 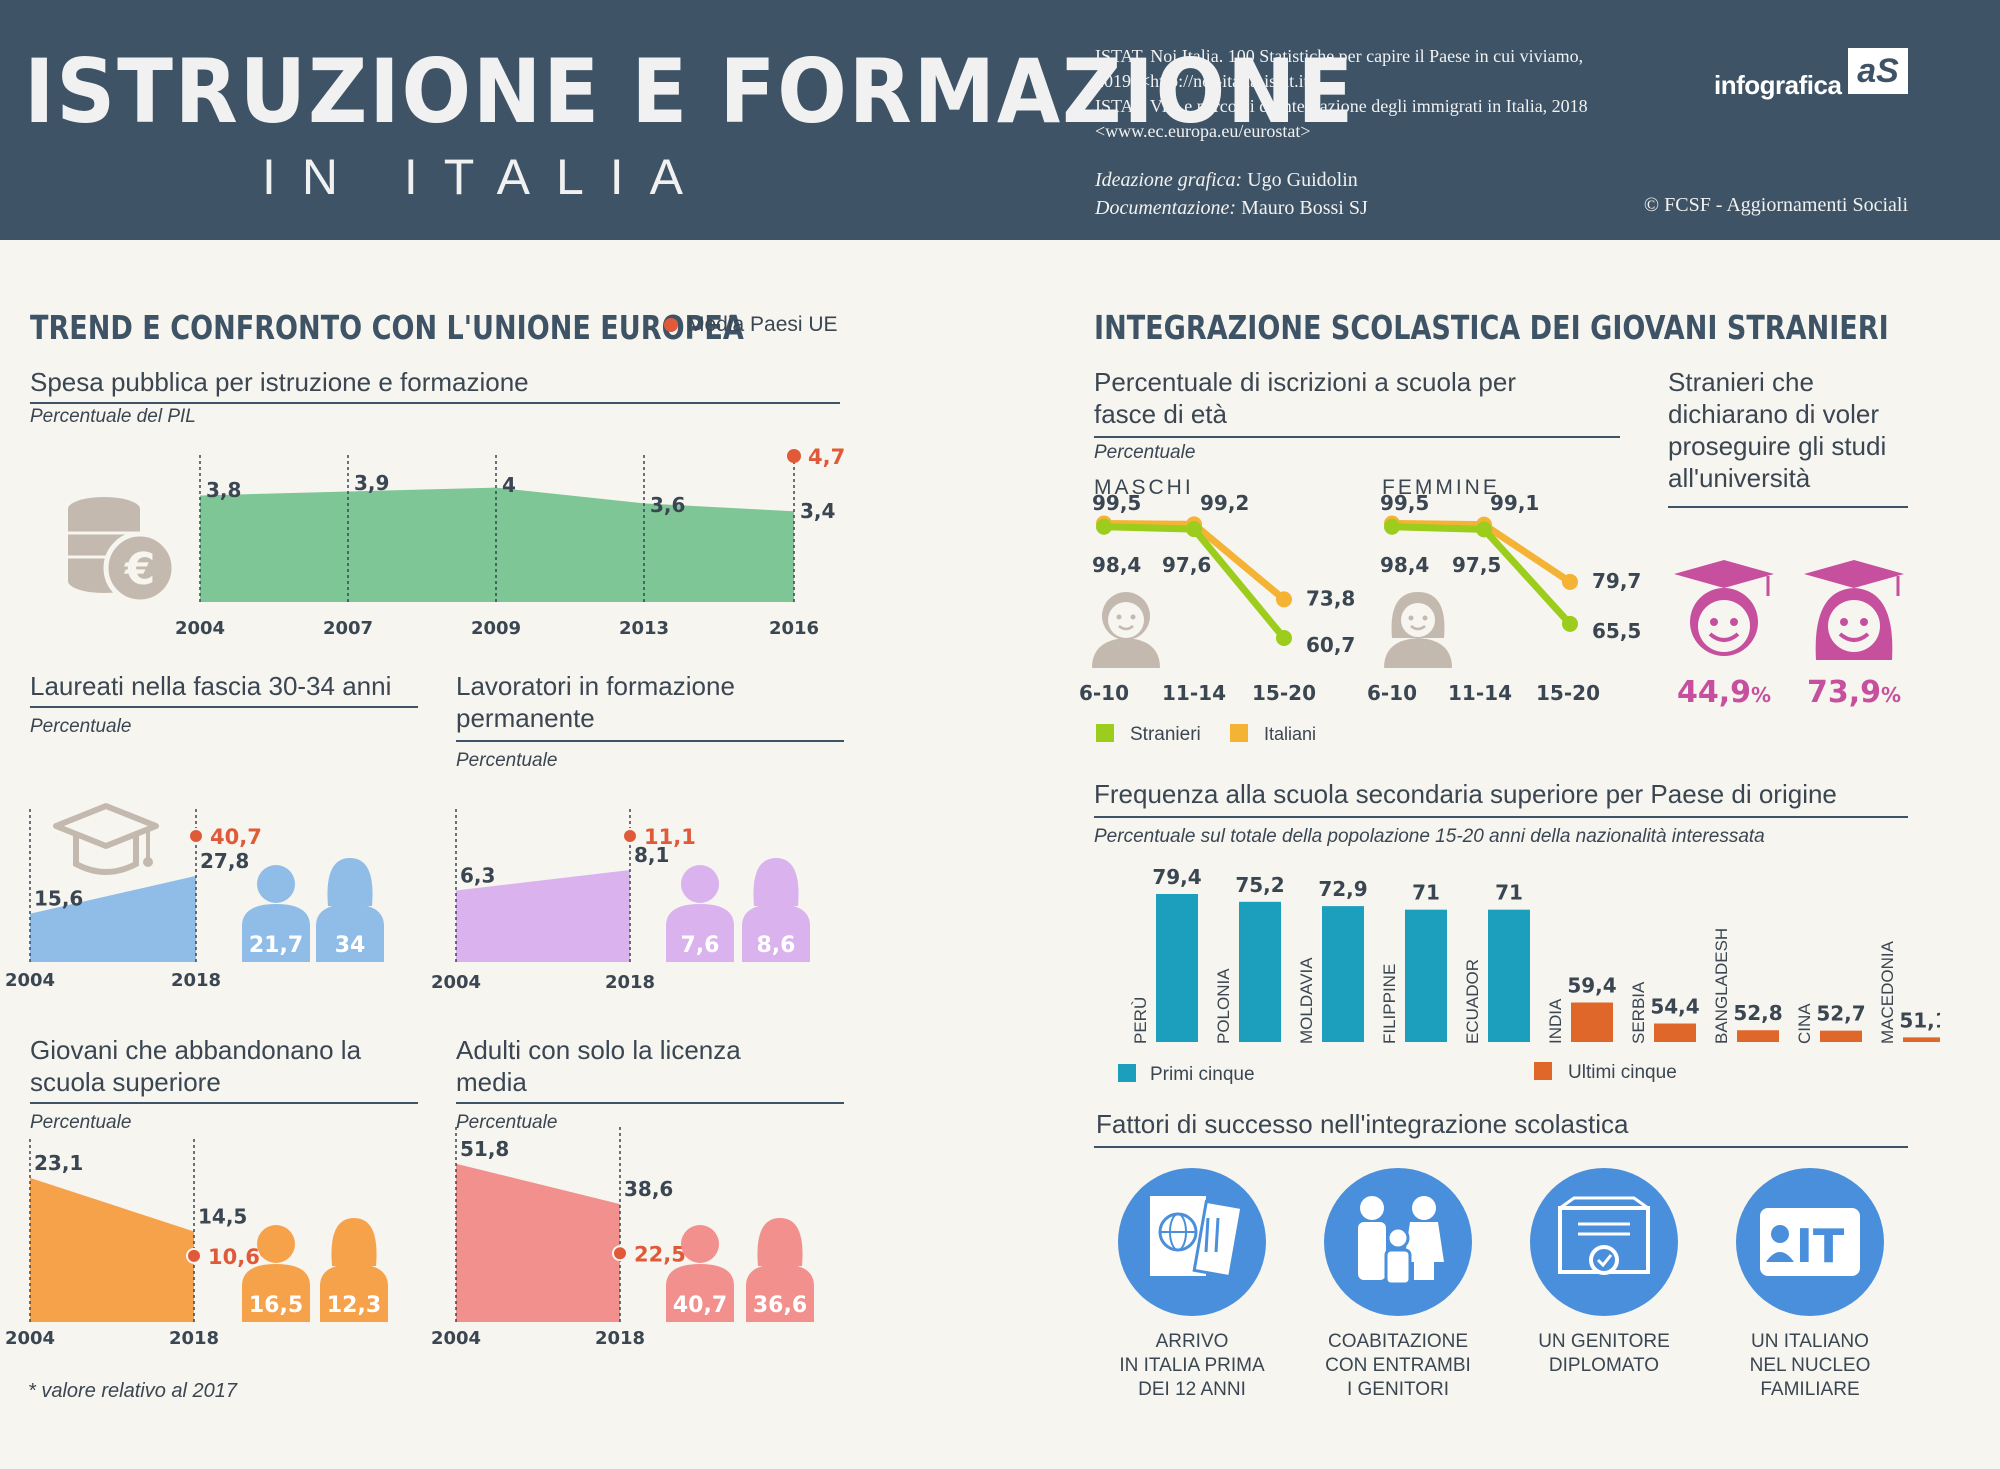 What do you see at coordinates (1389, 1004) in the screenshot?
I see `bar-category-label: FILIPPINE` at bounding box center [1389, 1004].